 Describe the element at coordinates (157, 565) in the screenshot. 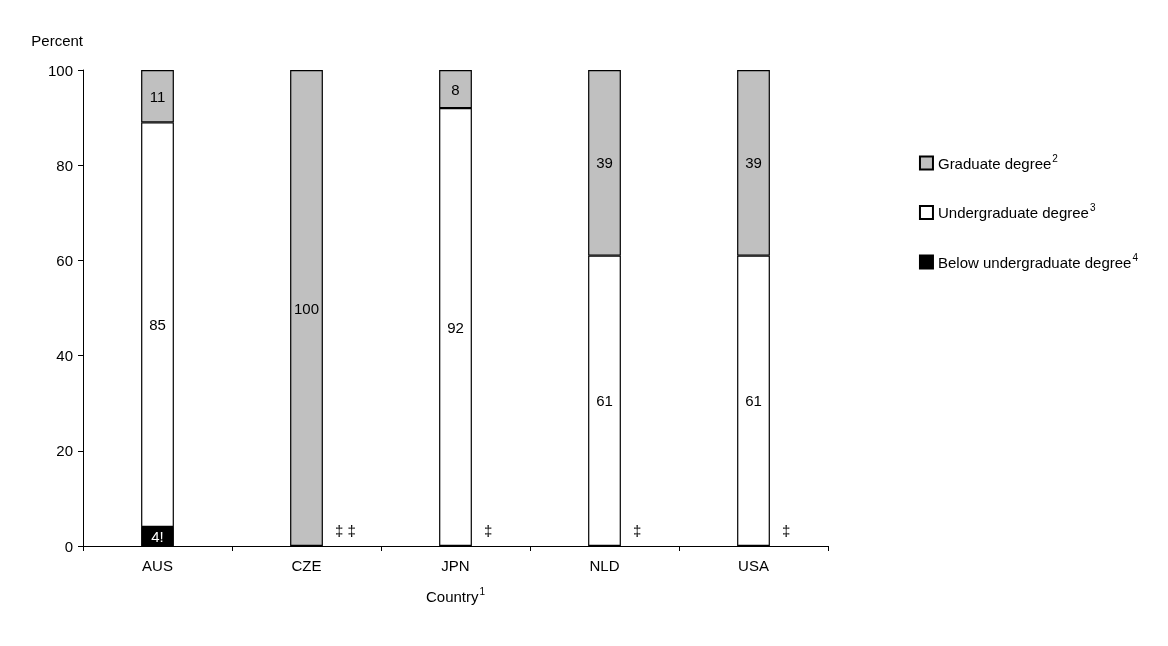

I see `x-tick-label: AUS` at that location.